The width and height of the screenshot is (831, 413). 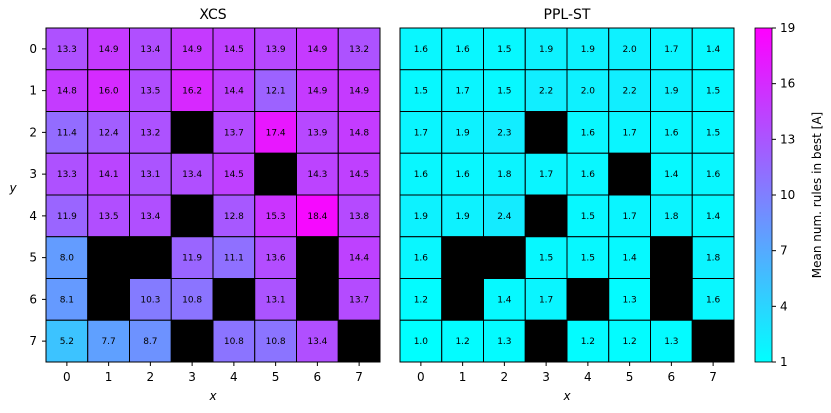 What do you see at coordinates (784, 362) in the screenshot?
I see `colorbar-tick-label: 1` at bounding box center [784, 362].